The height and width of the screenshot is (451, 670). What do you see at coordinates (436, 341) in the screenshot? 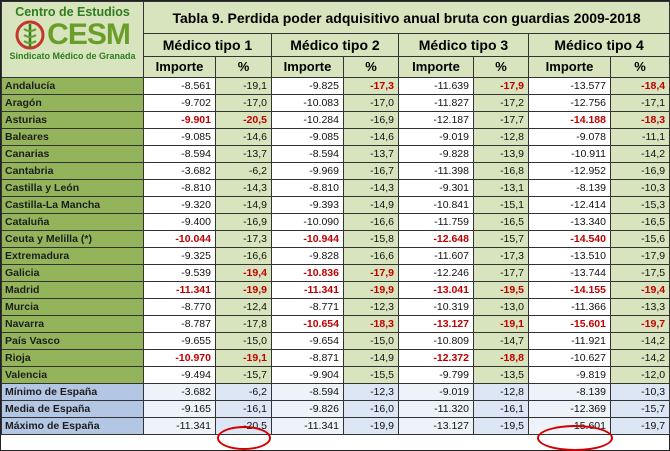
I see `importe-cell: -10.809` at bounding box center [436, 341].